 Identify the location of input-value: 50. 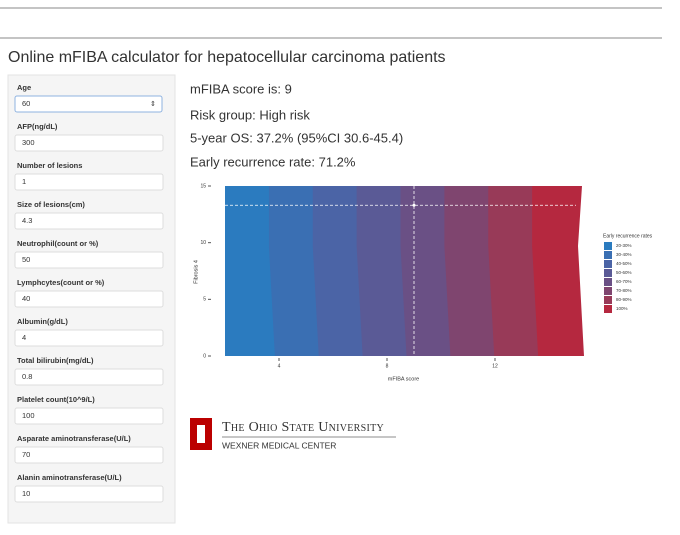
(26, 259).